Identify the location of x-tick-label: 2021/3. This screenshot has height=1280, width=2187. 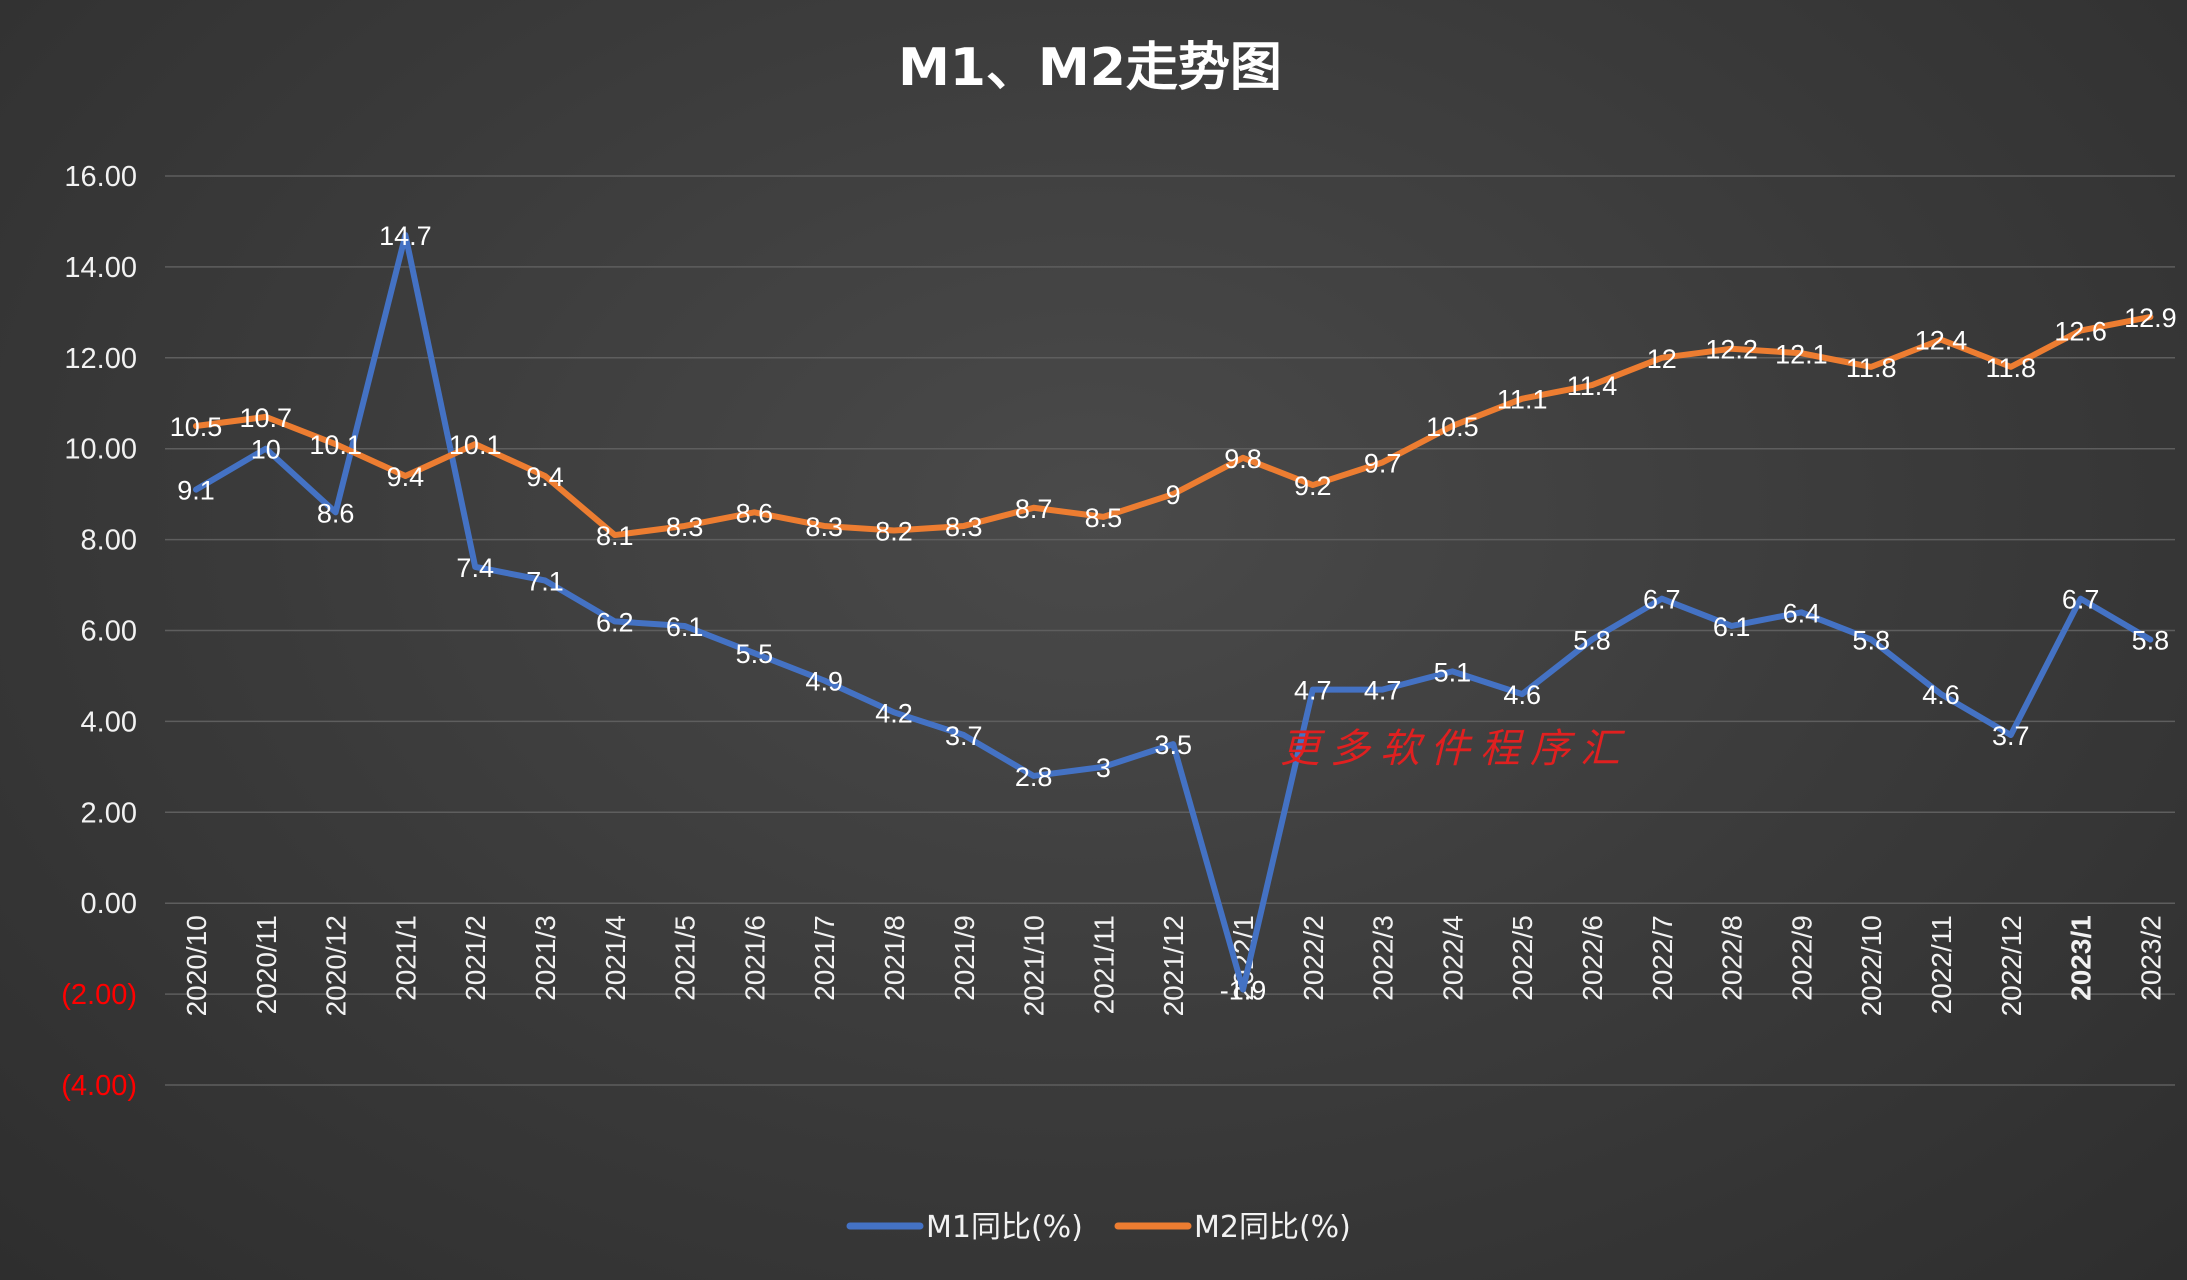
(545, 958).